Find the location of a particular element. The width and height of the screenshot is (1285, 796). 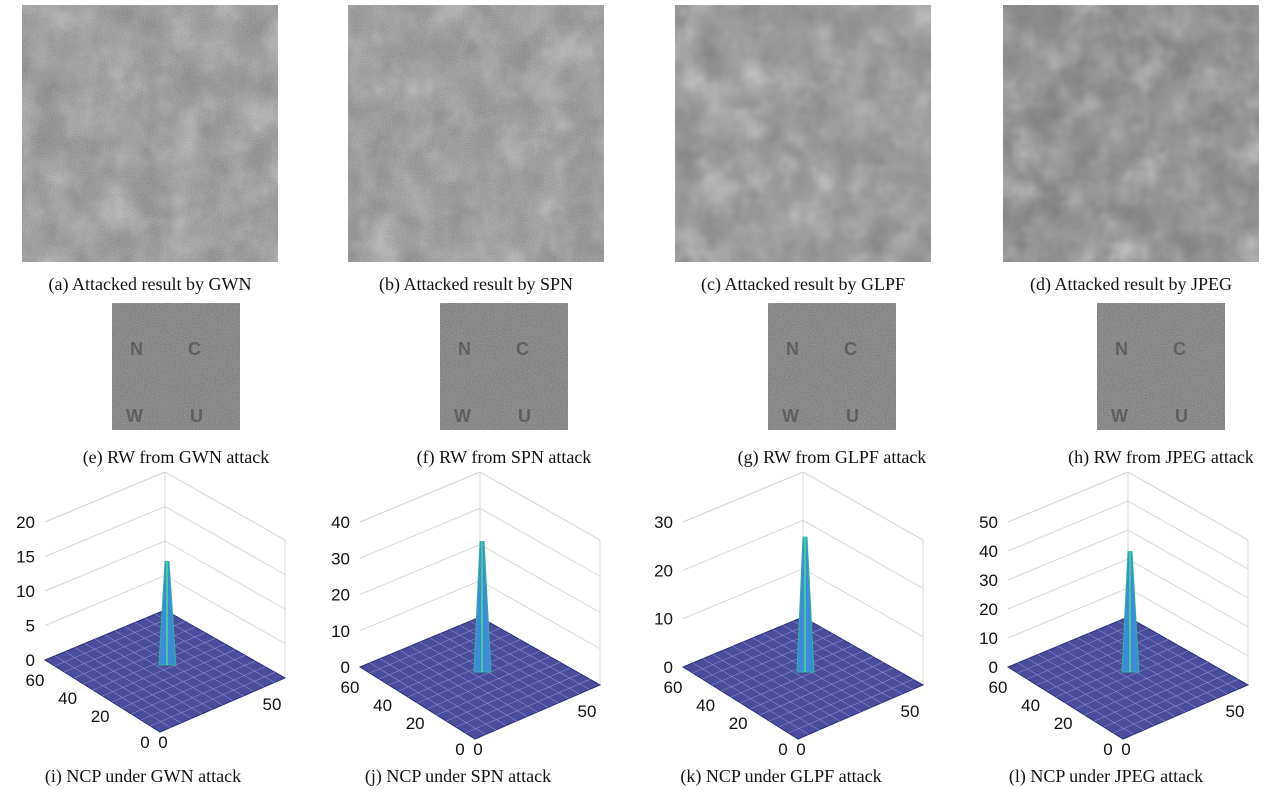

image-texture is located at coordinates (1131, 133).